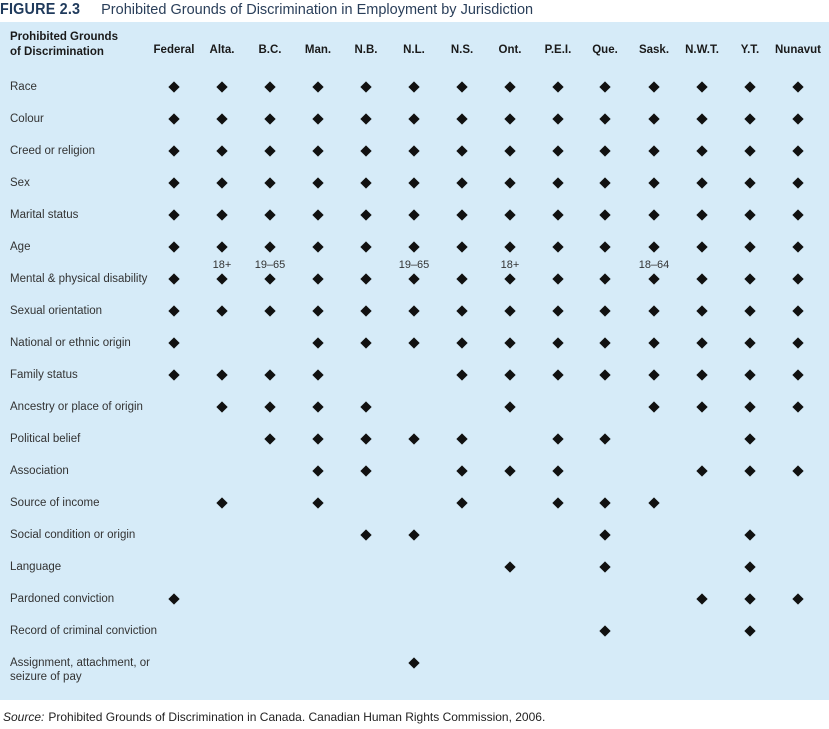 This screenshot has height=729, width=829. I want to click on column-header: Nunavut, so click(798, 50).